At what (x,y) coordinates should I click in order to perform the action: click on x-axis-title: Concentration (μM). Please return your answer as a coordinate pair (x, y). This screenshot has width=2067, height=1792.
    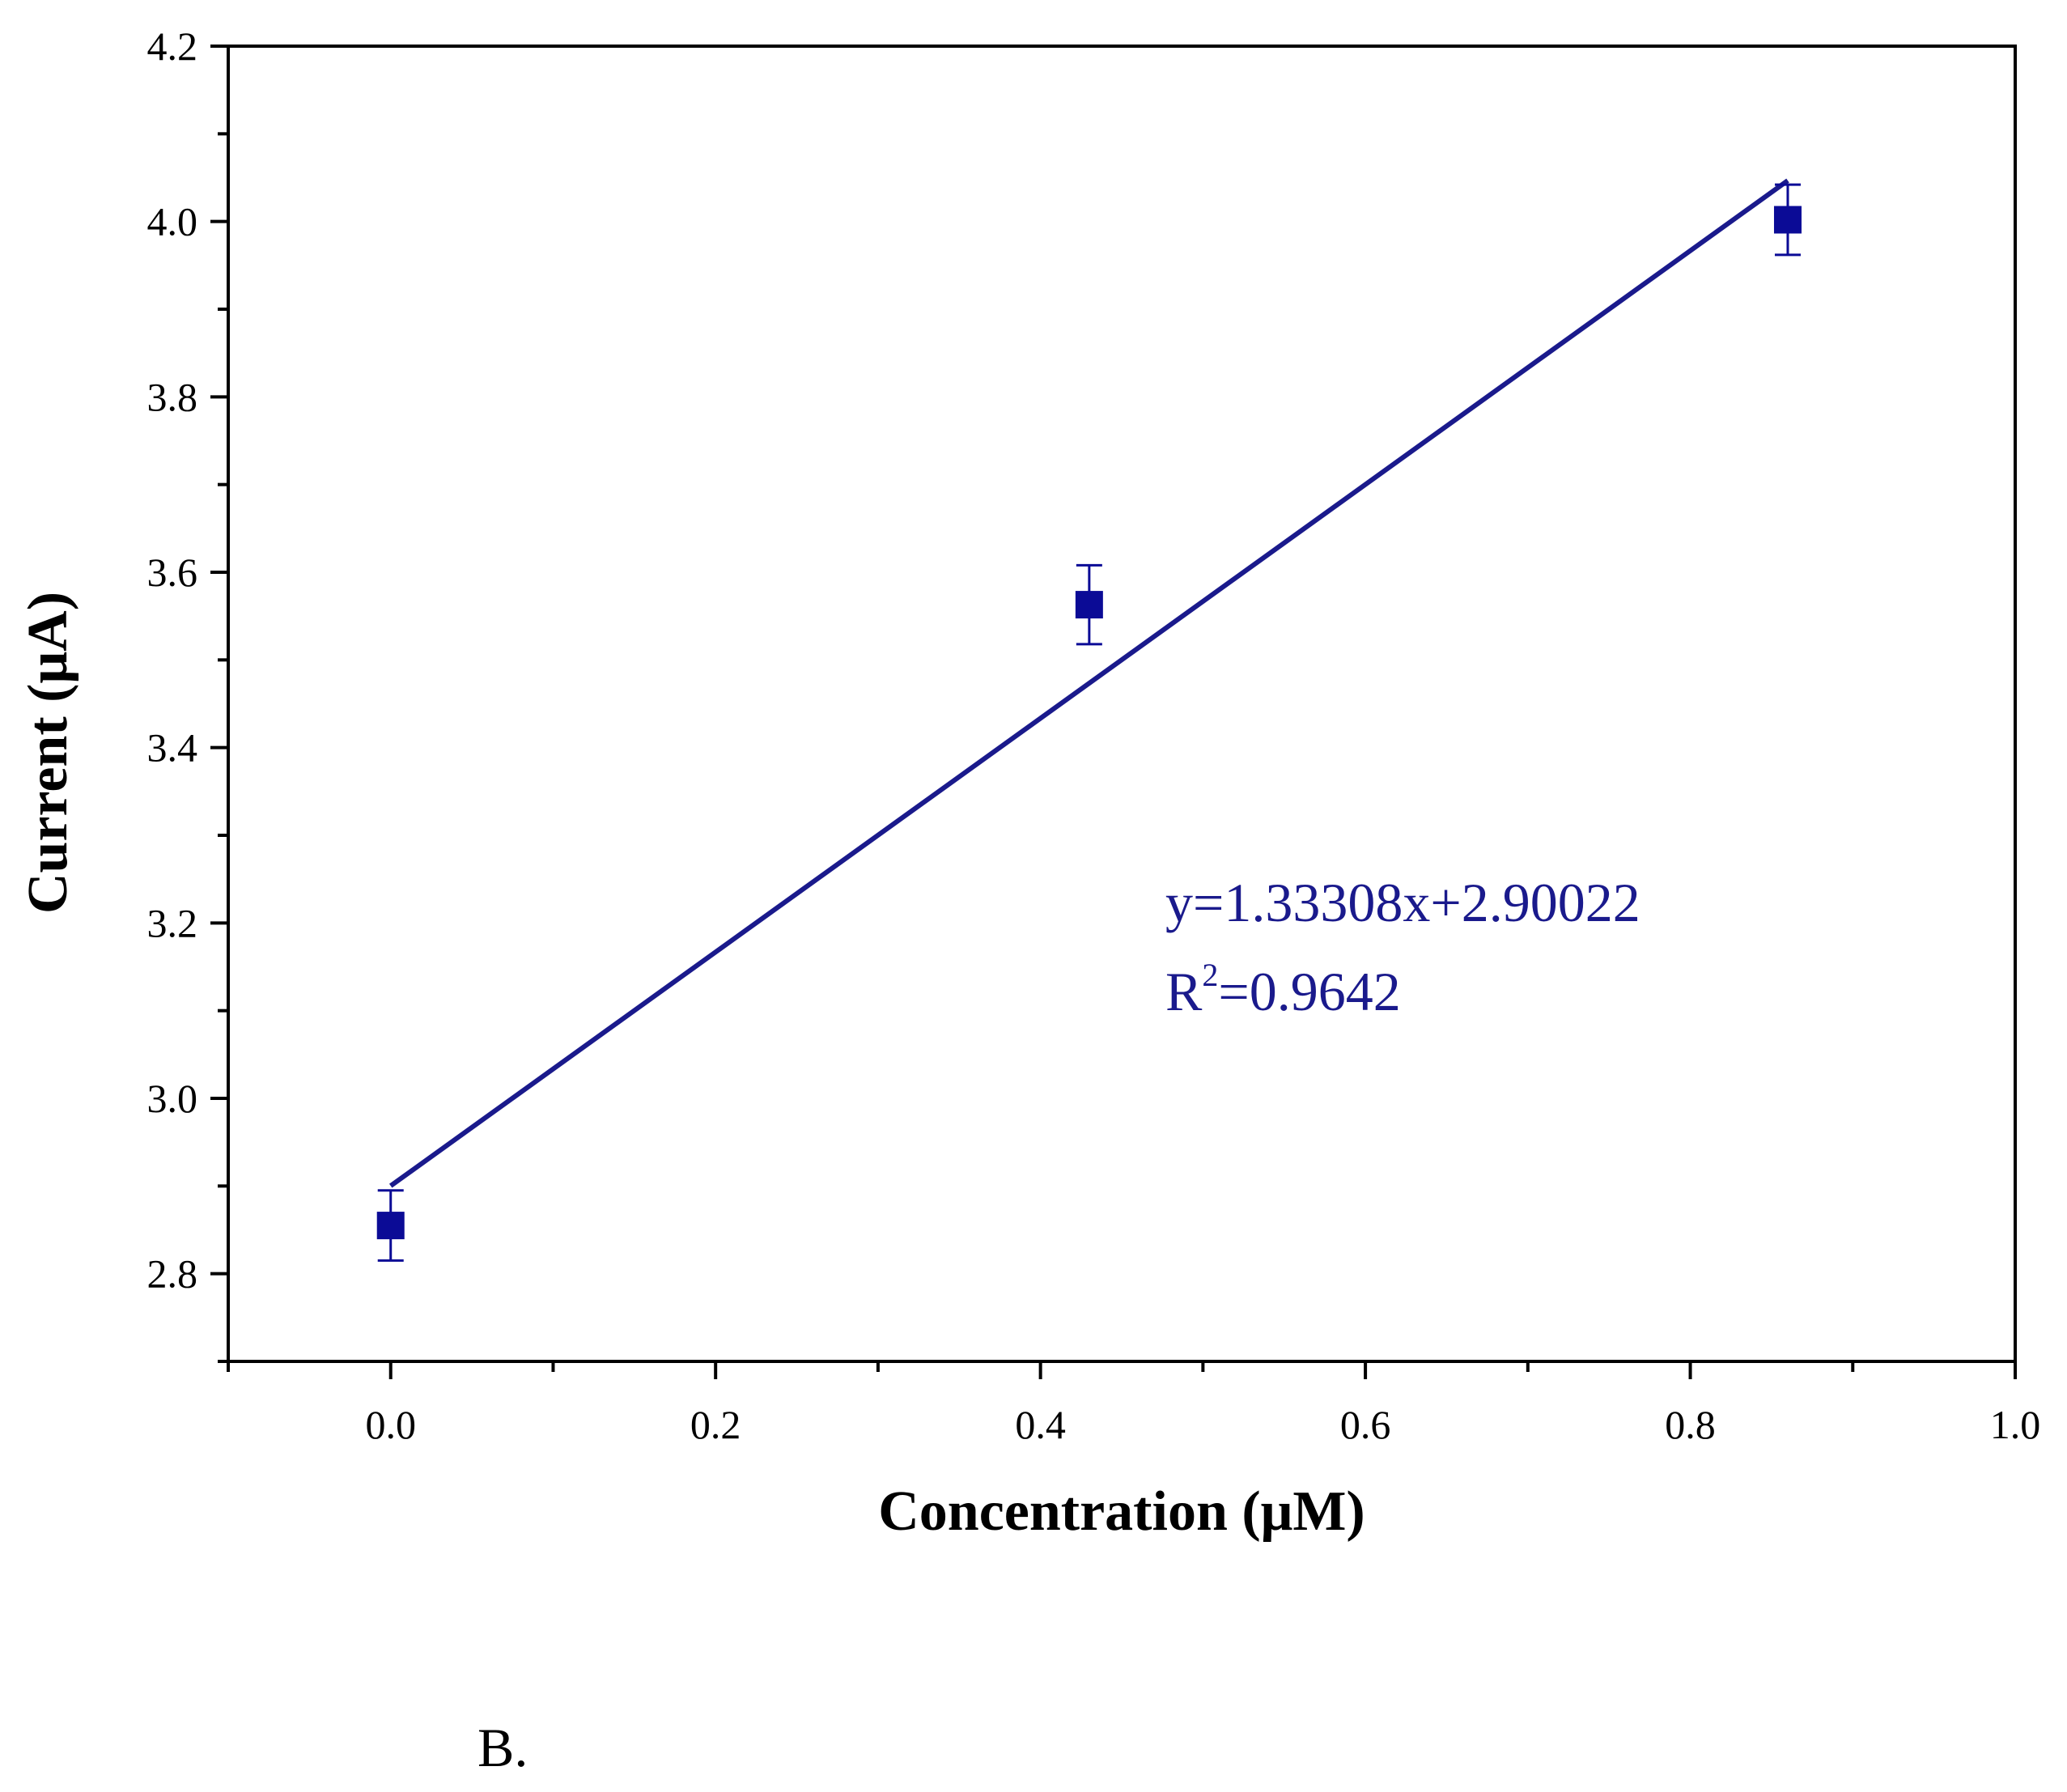
    Looking at the image, I should click on (1122, 1512).